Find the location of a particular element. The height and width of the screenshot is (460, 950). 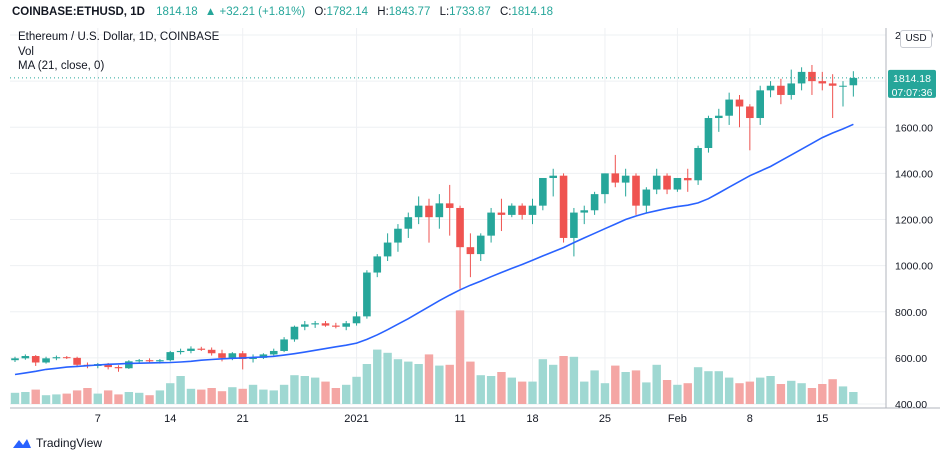

legend-ma: MA (21, close, 0) is located at coordinates (61, 66).